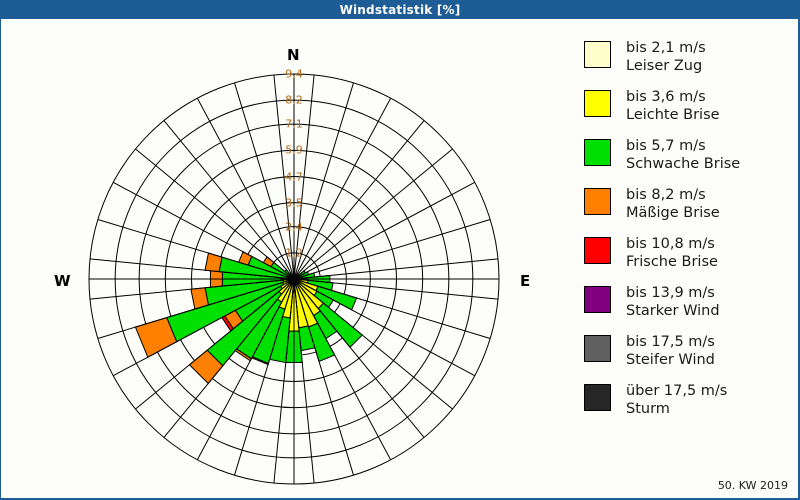 The width and height of the screenshot is (800, 500). Describe the element at coordinates (673, 311) in the screenshot. I see `legend-name-label: Starker Wind` at that location.